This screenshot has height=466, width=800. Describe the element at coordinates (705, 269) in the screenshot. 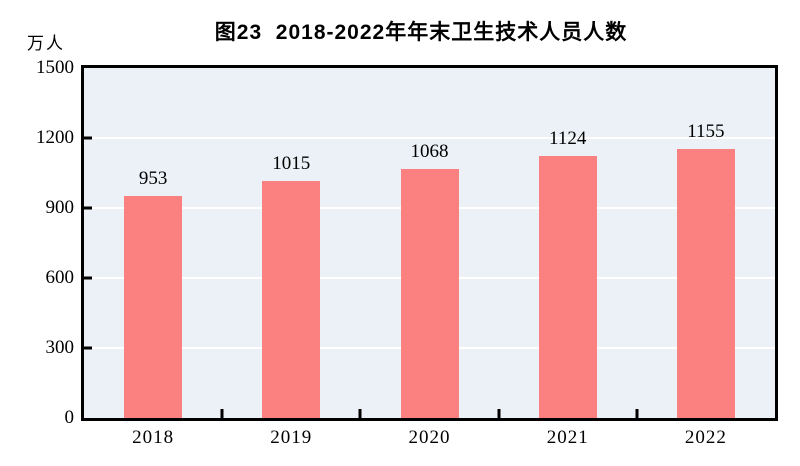

I see `bar-2022: 1155` at that location.